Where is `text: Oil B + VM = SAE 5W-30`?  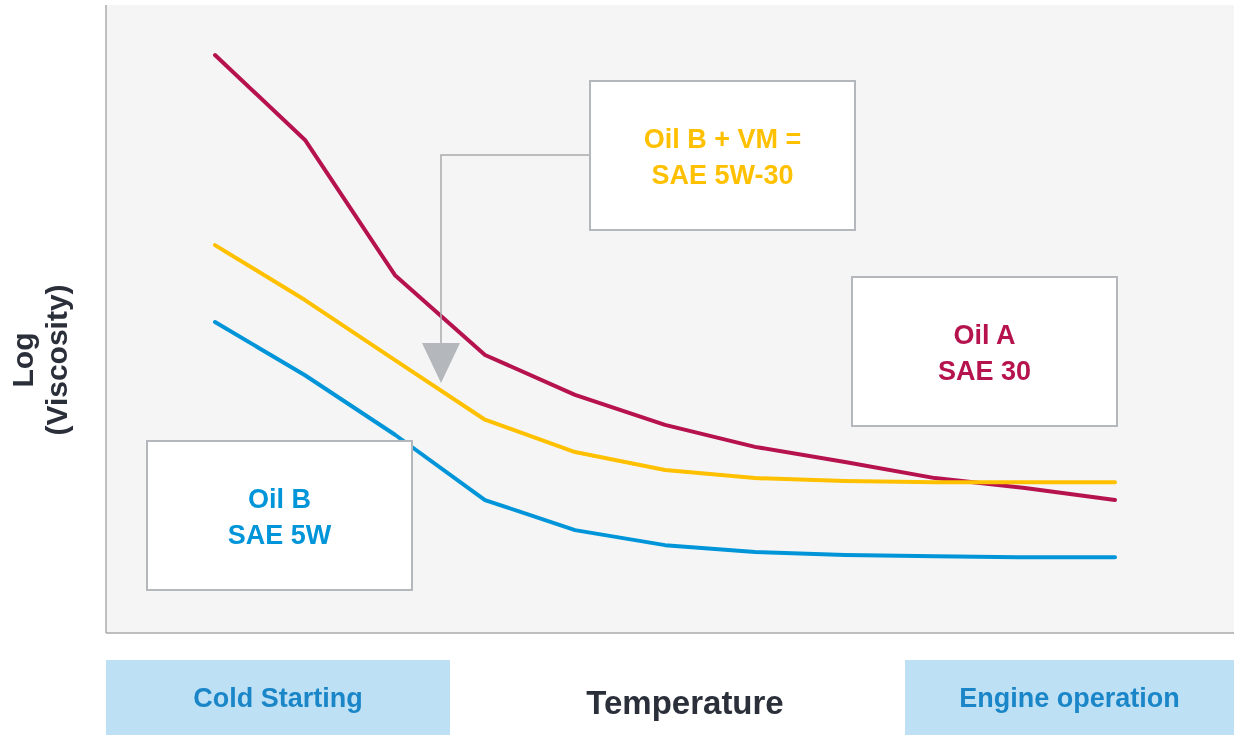
text: Oil B + VM = SAE 5W-30 is located at coordinates (722, 156).